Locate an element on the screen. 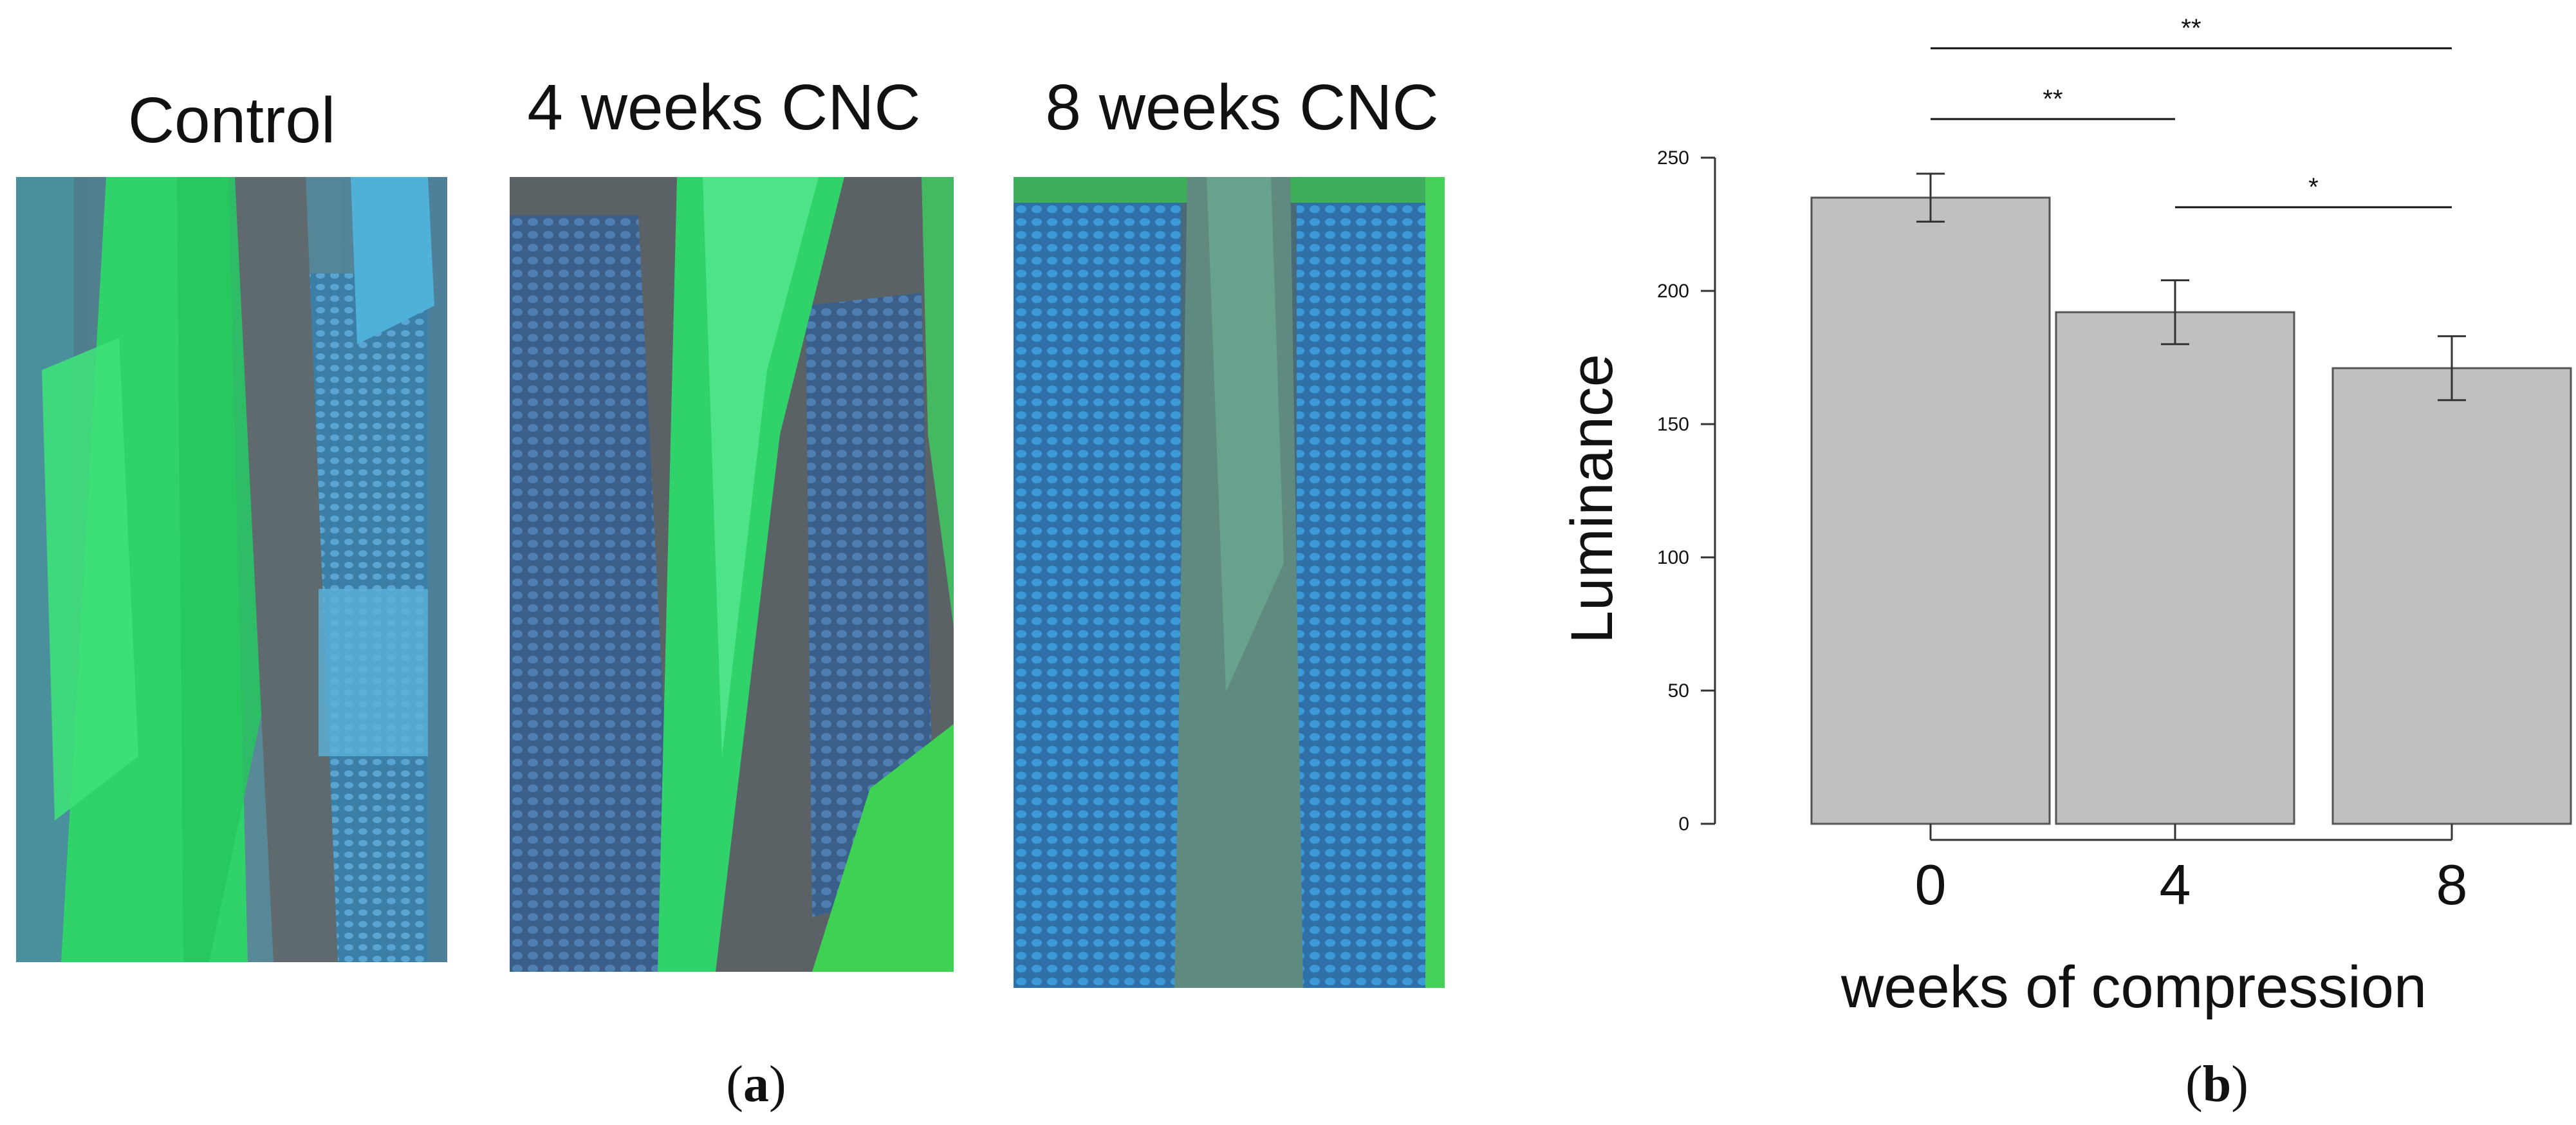  x-tick-label: 4 is located at coordinates (2175, 884).